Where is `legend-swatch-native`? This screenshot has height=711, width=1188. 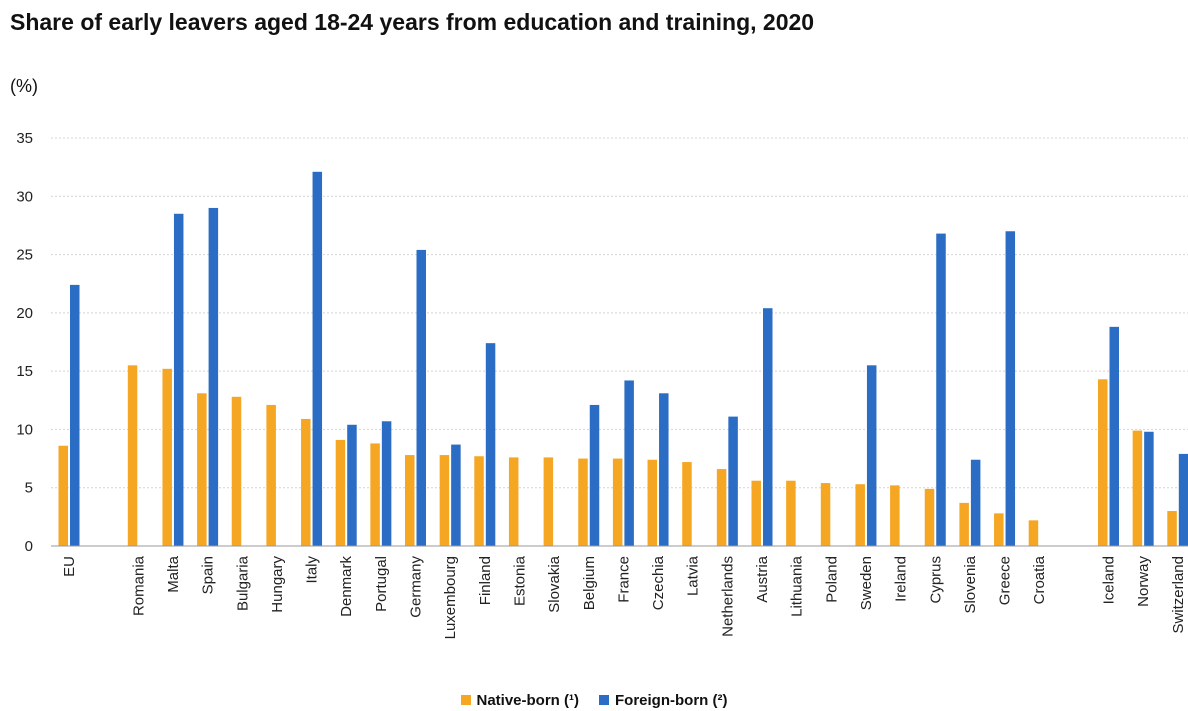 legend-swatch-native is located at coordinates (465, 700).